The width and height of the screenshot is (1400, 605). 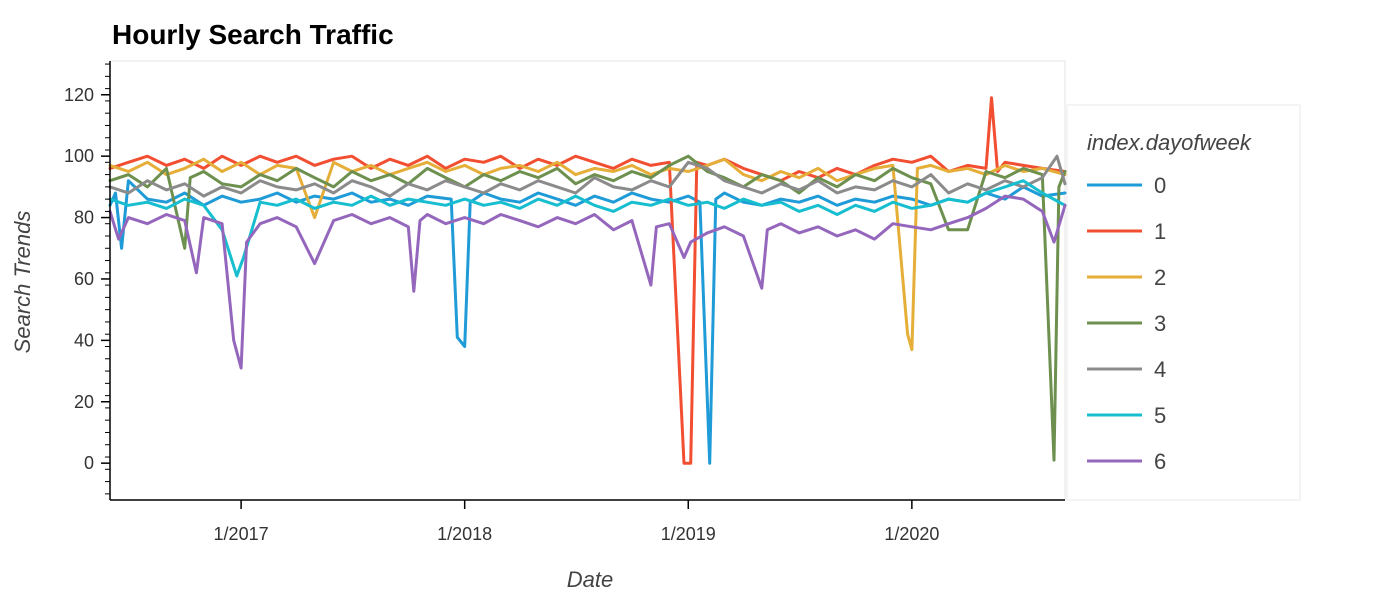 What do you see at coordinates (1160, 185) in the screenshot?
I see `legend-label-0: 0` at bounding box center [1160, 185].